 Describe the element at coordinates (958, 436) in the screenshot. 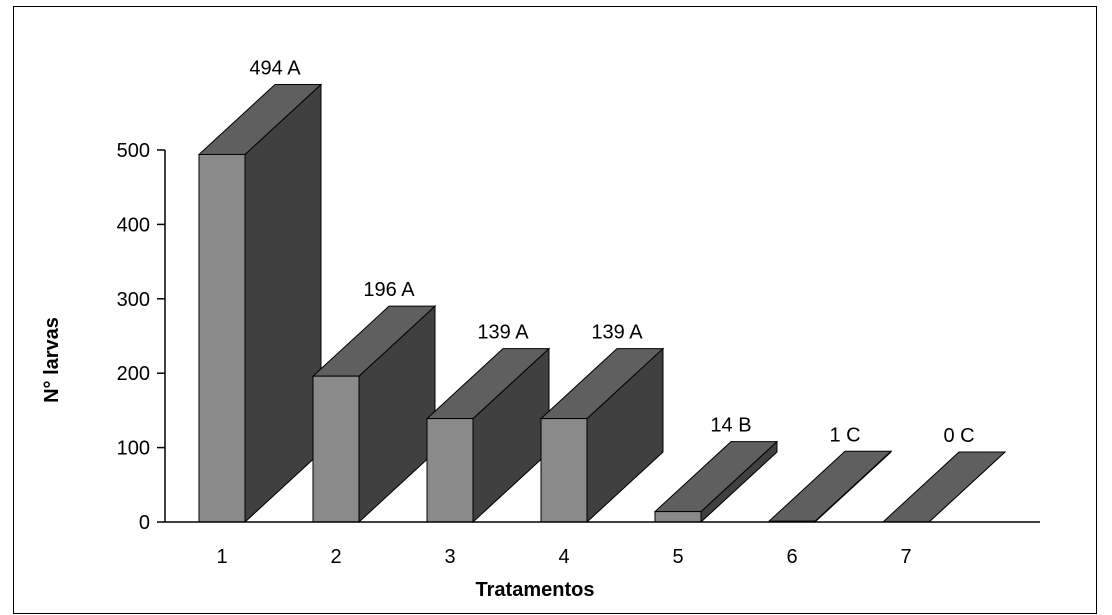

I see `data-label: 0 C` at that location.